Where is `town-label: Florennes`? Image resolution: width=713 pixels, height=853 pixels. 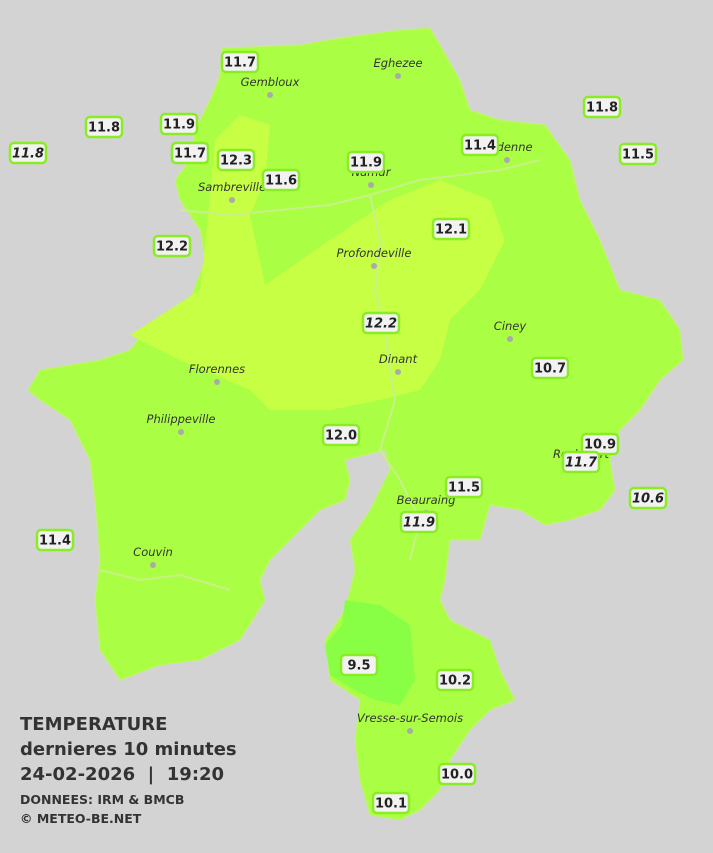
town-label: Florennes is located at coordinates (217, 369).